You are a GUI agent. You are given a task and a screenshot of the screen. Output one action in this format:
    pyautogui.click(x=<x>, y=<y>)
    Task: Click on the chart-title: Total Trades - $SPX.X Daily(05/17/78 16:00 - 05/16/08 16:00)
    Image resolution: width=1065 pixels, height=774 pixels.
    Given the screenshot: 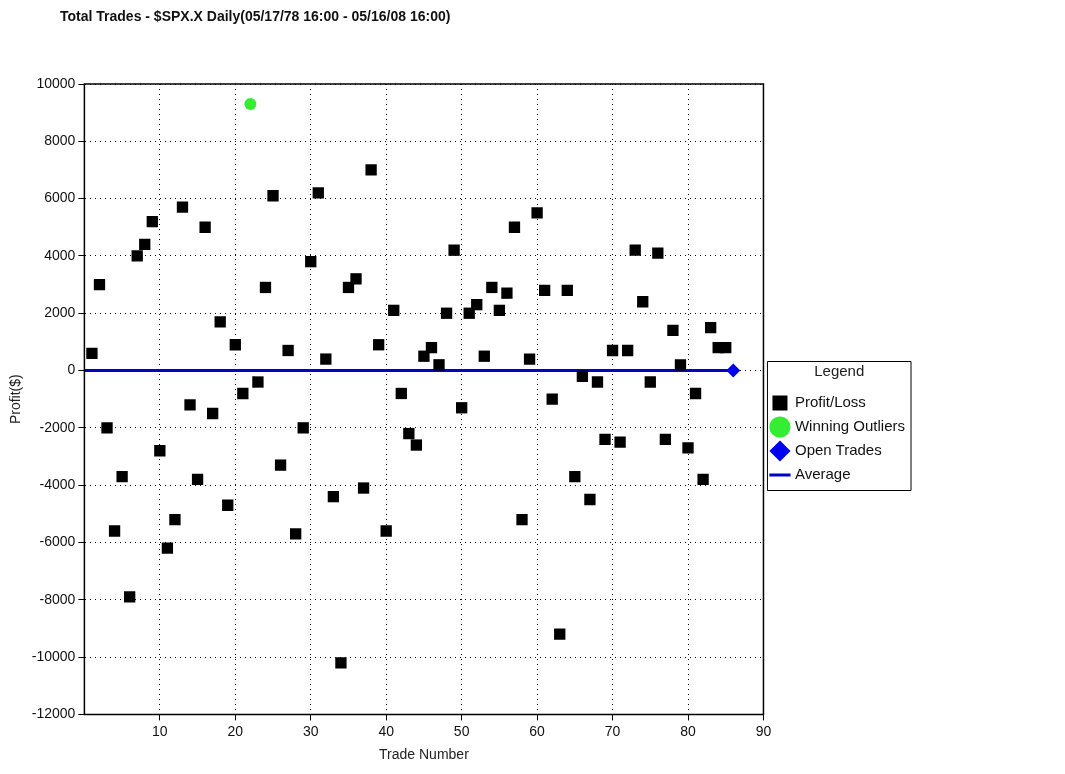 What is the action you would take?
    pyautogui.click(x=255, y=16)
    